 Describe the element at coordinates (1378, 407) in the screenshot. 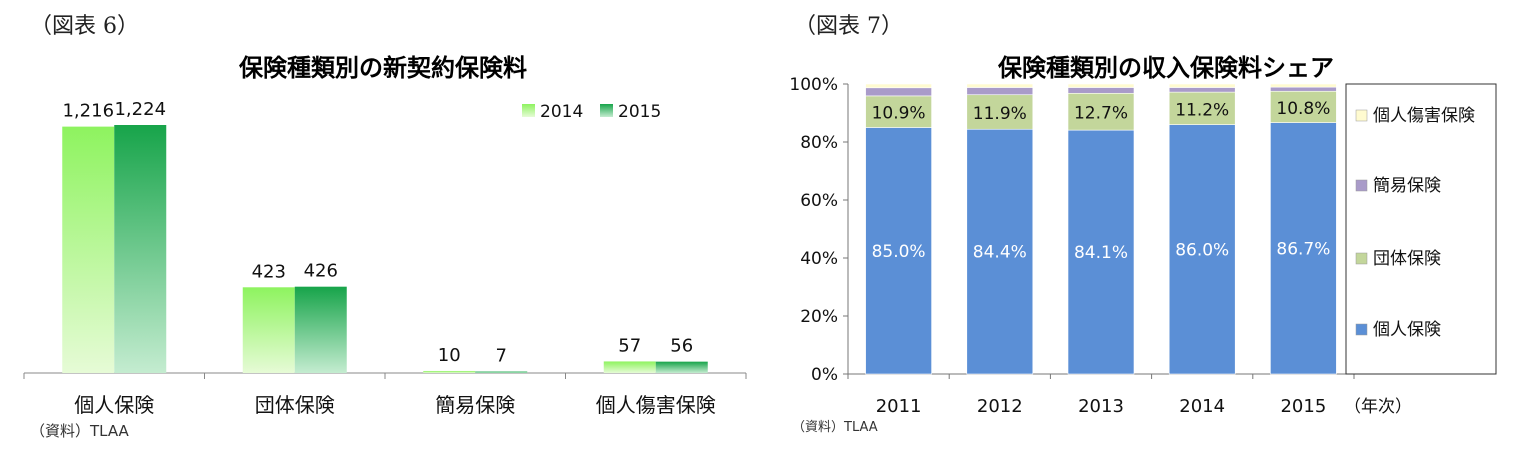

I see `x-axis-unit: （年次）` at that location.